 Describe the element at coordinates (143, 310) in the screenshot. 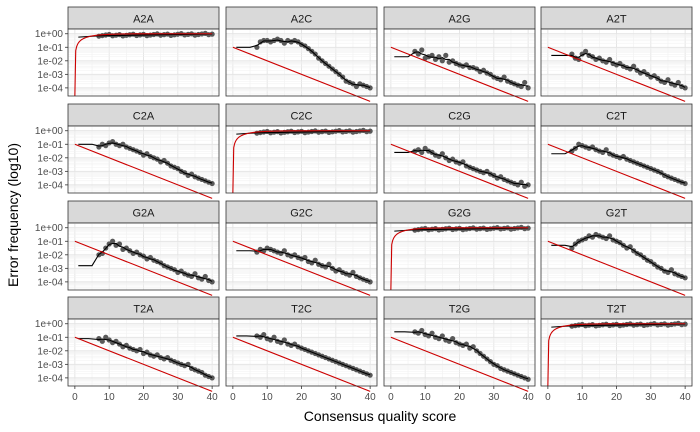

I see `facet-strip-label: T2A` at that location.